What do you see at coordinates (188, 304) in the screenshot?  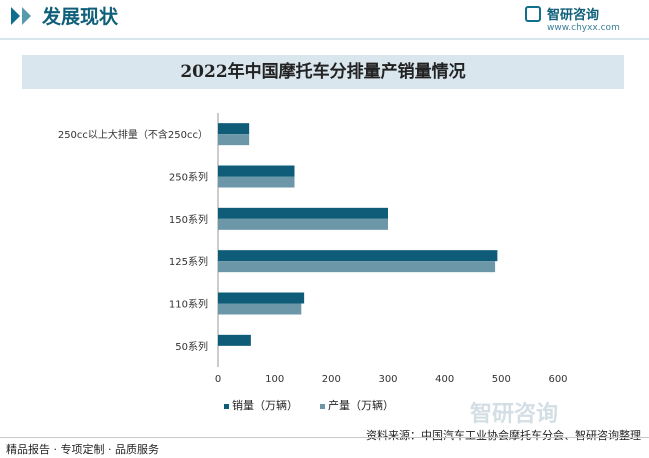 I see `category-label: 110系列` at bounding box center [188, 304].